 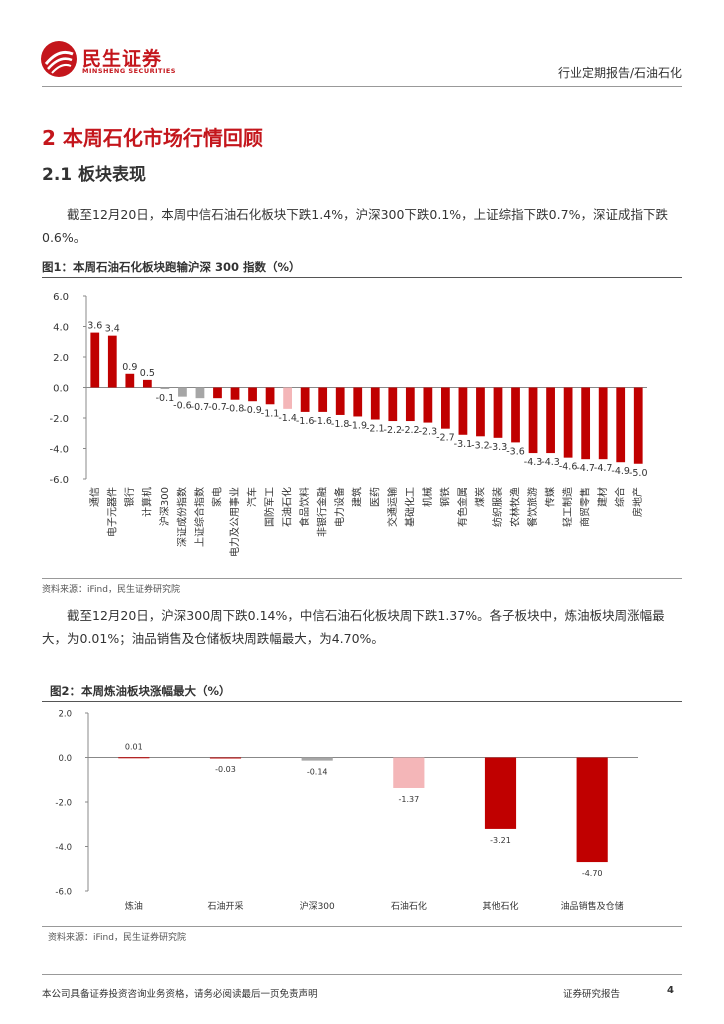 What do you see at coordinates (620, 497) in the screenshot?
I see `category-label: 综合` at bounding box center [620, 497].